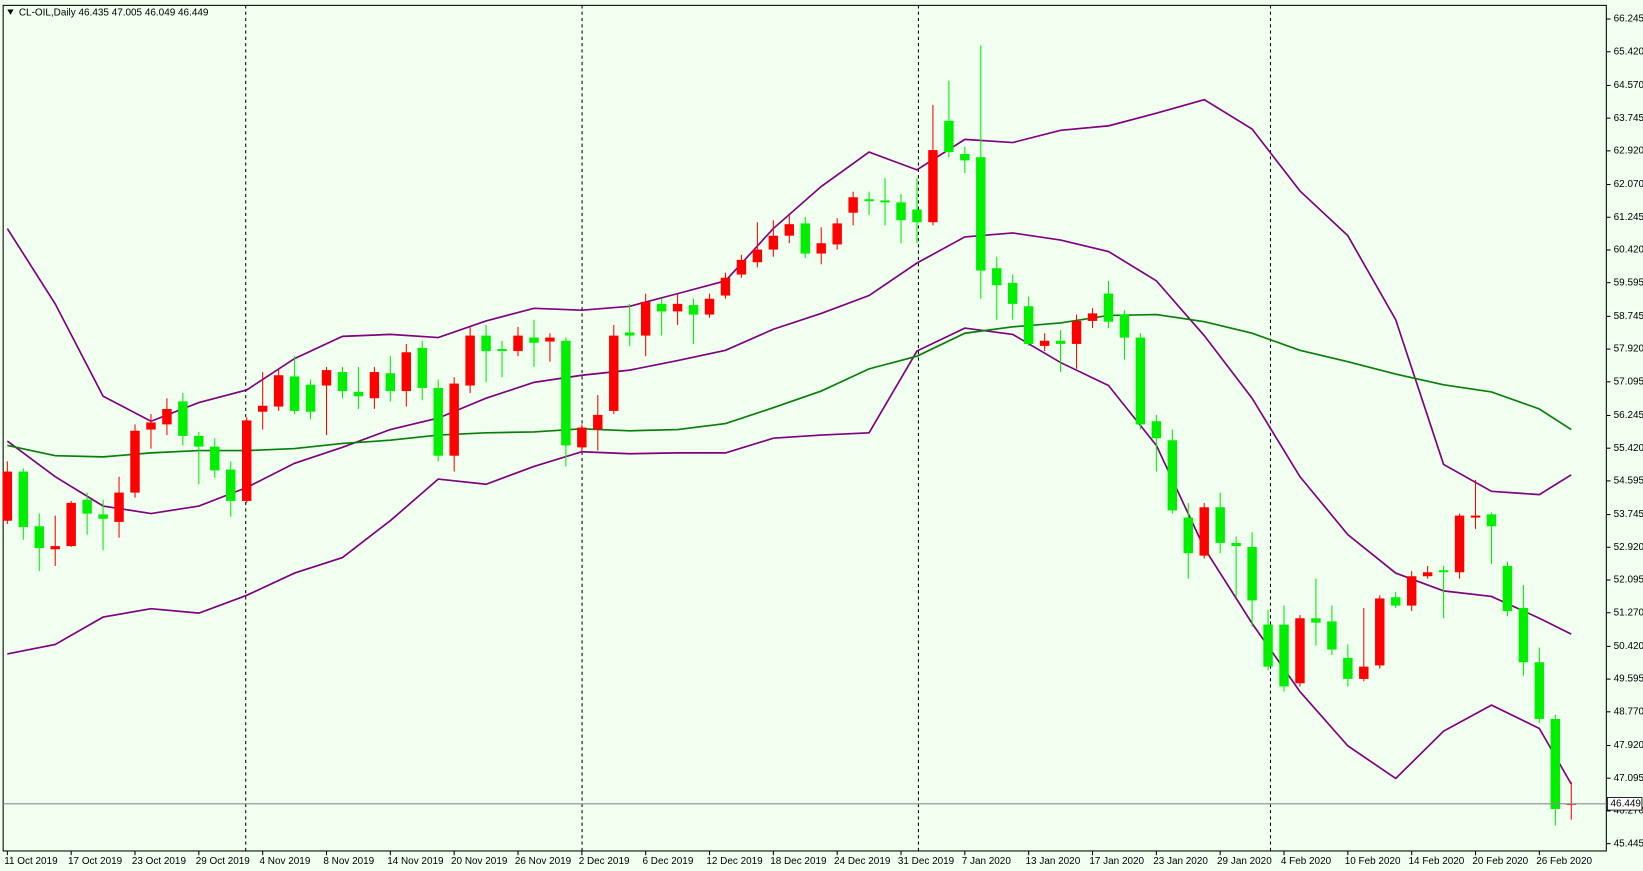 The image size is (1643, 871). I want to click on symbol: CL-OIL,Daily, so click(47, 12).